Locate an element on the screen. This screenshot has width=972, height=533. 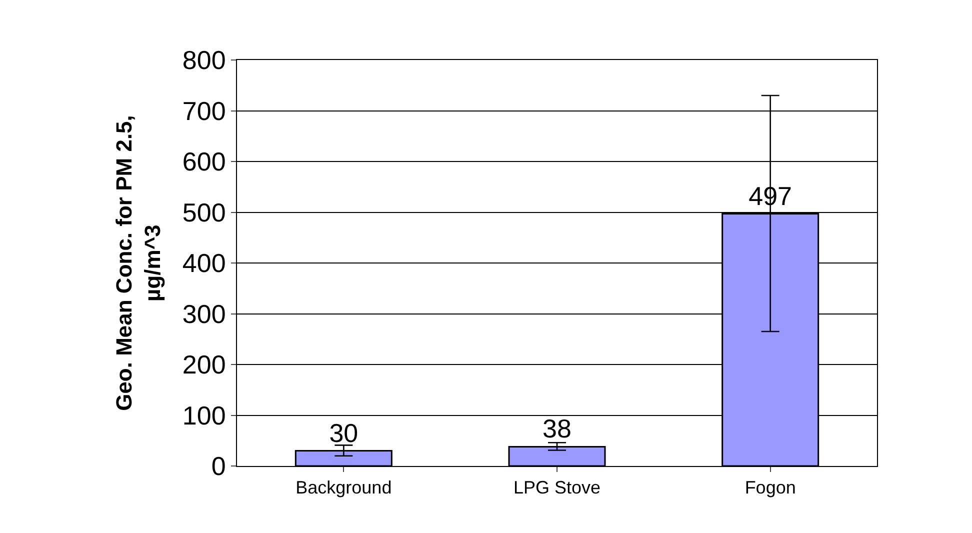
y-tick-label: 800 is located at coordinates (204, 60).